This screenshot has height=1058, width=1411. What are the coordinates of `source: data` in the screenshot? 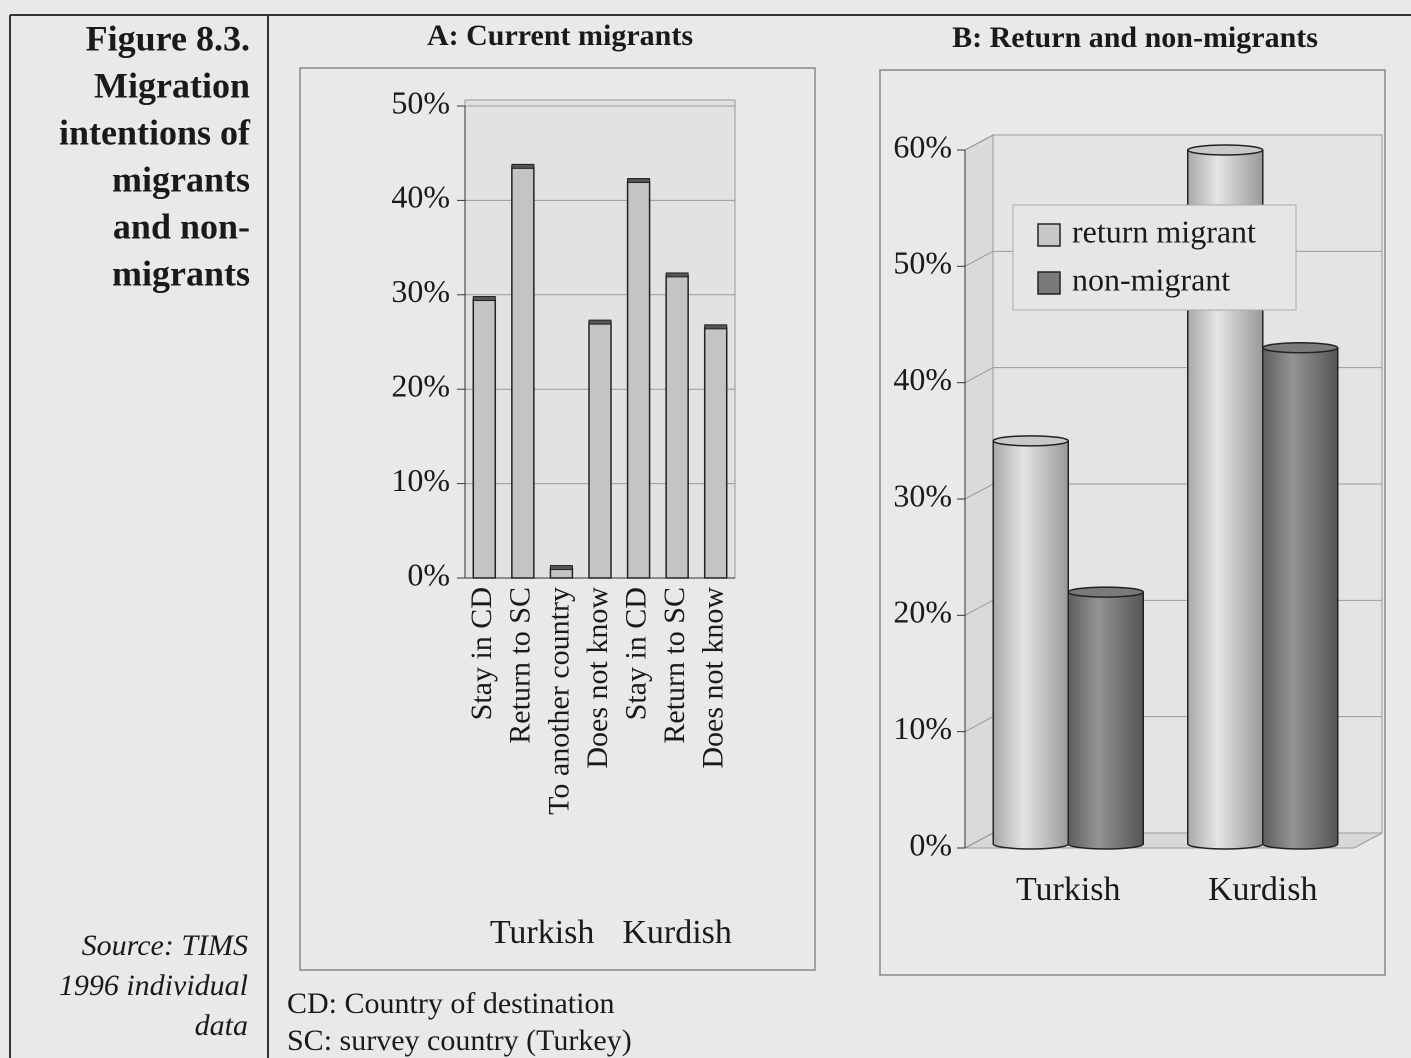 It's located at (221, 1025).